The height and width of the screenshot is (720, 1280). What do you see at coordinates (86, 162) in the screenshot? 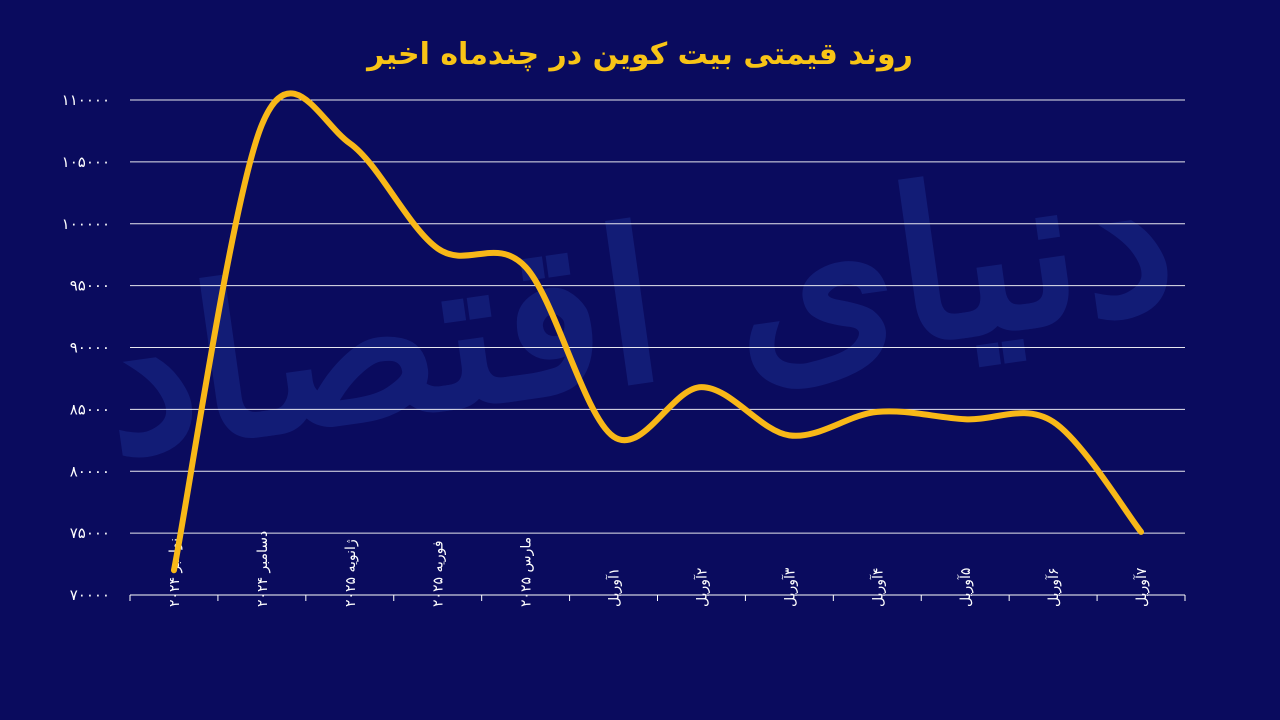
I see `y-tick-label: ۱۰۵۰۰۰` at bounding box center [86, 162].